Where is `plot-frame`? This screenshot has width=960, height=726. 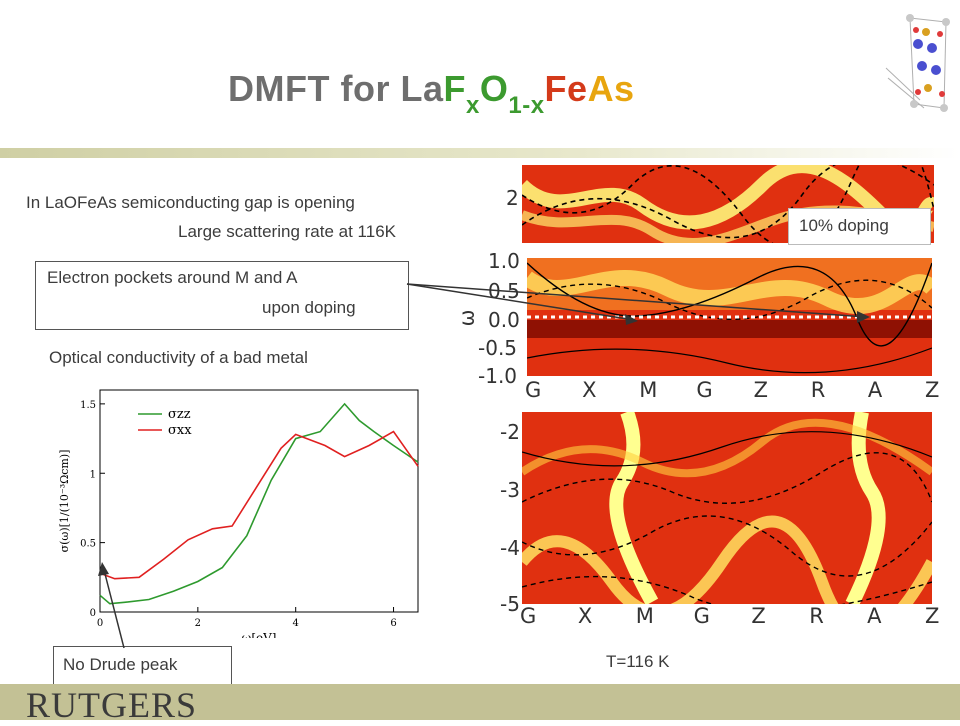 plot-frame is located at coordinates (259, 501).